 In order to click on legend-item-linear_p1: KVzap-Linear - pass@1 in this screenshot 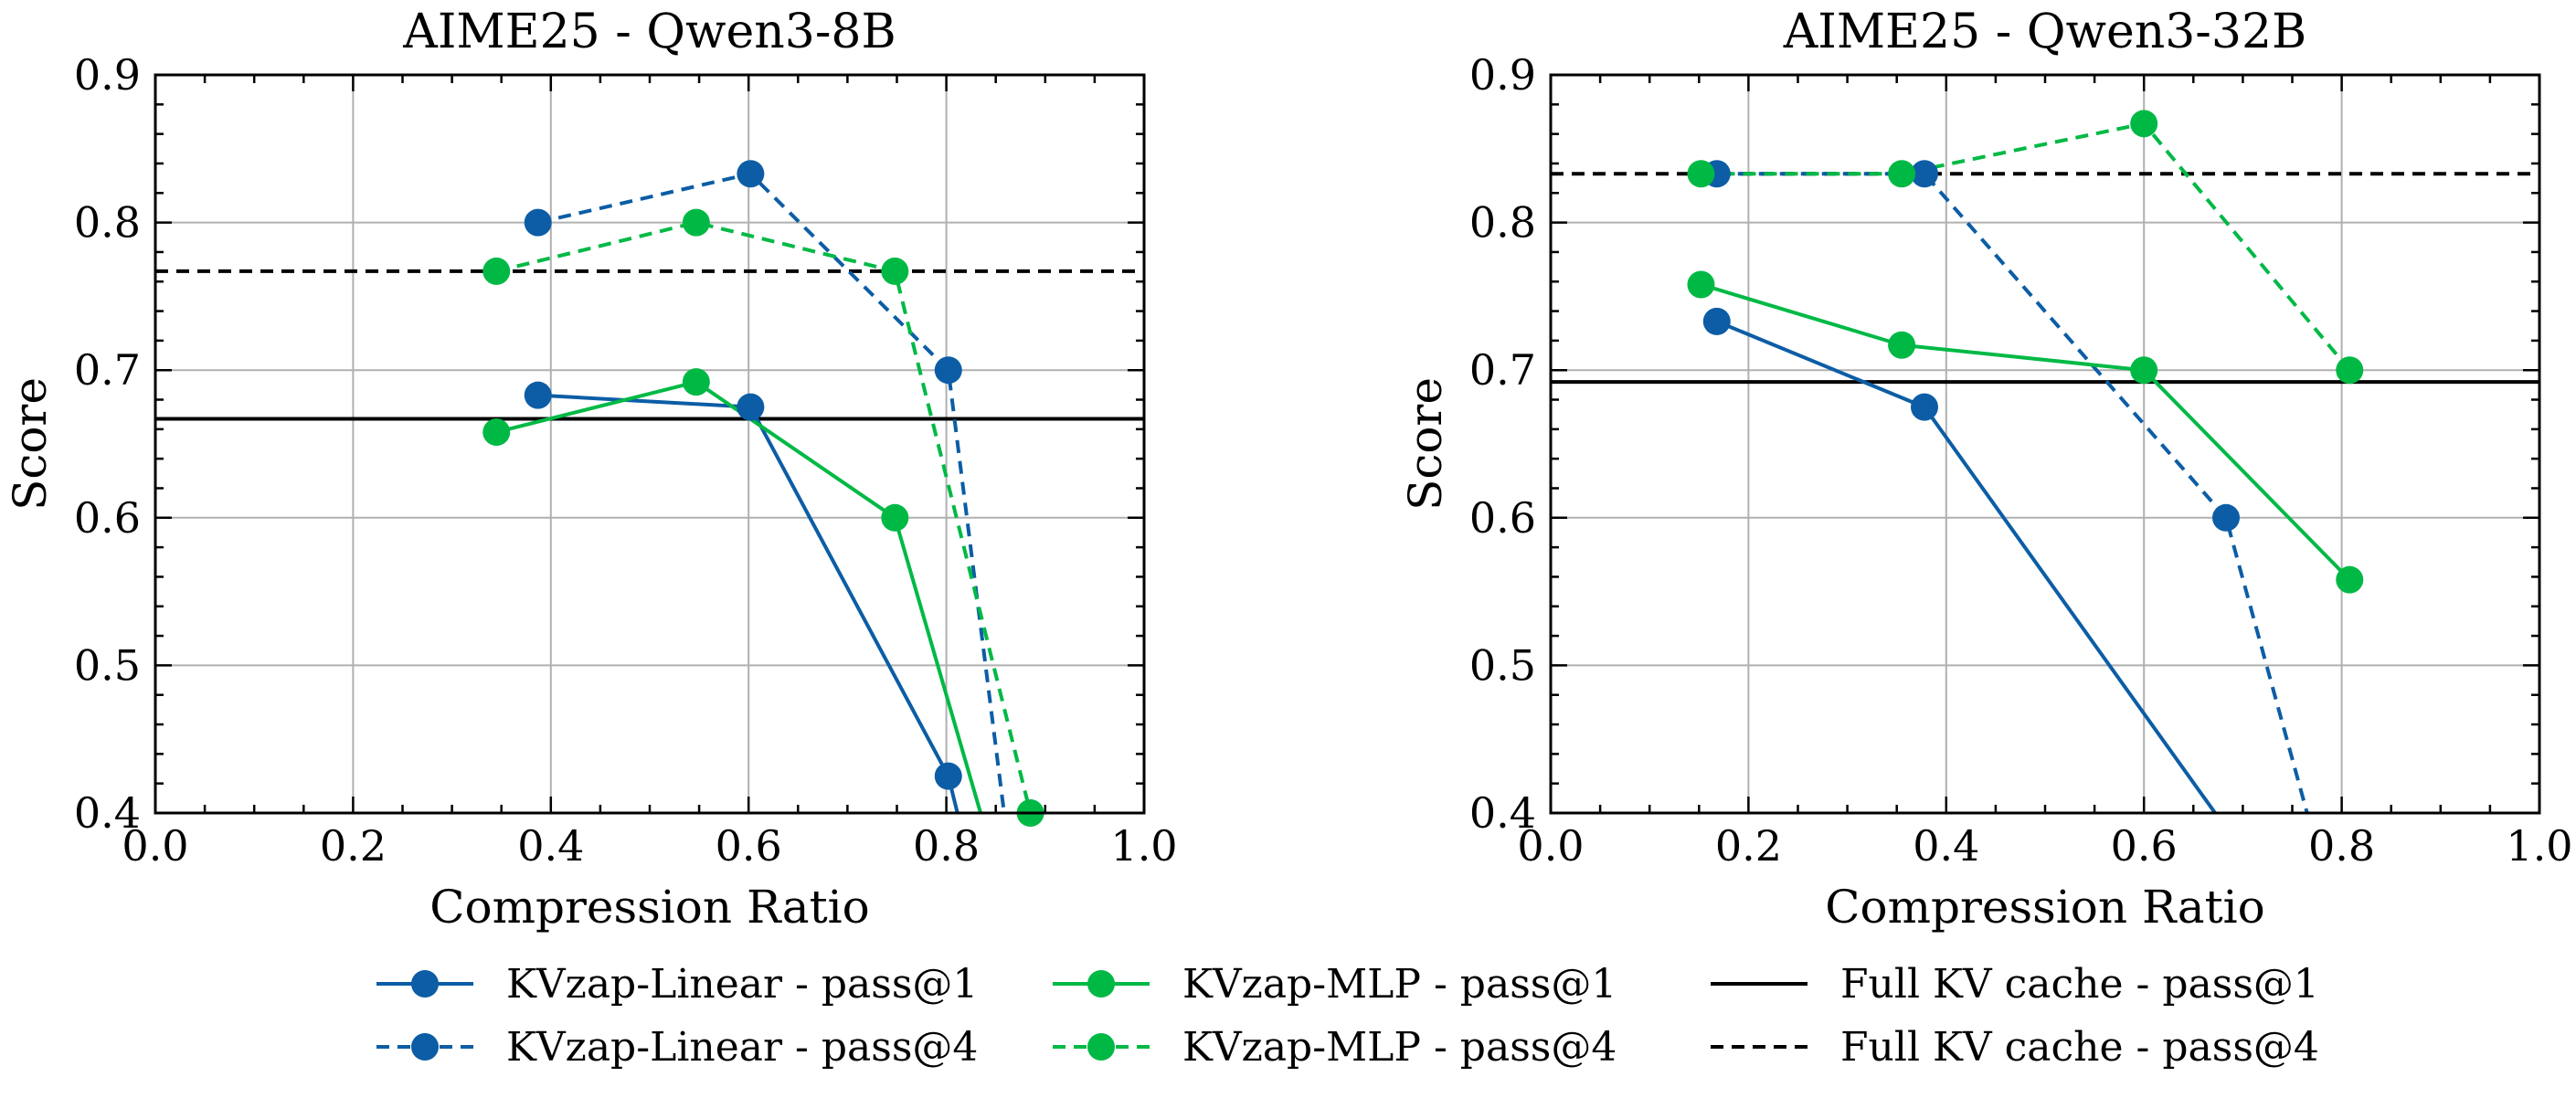, I will do `click(677, 984)`.